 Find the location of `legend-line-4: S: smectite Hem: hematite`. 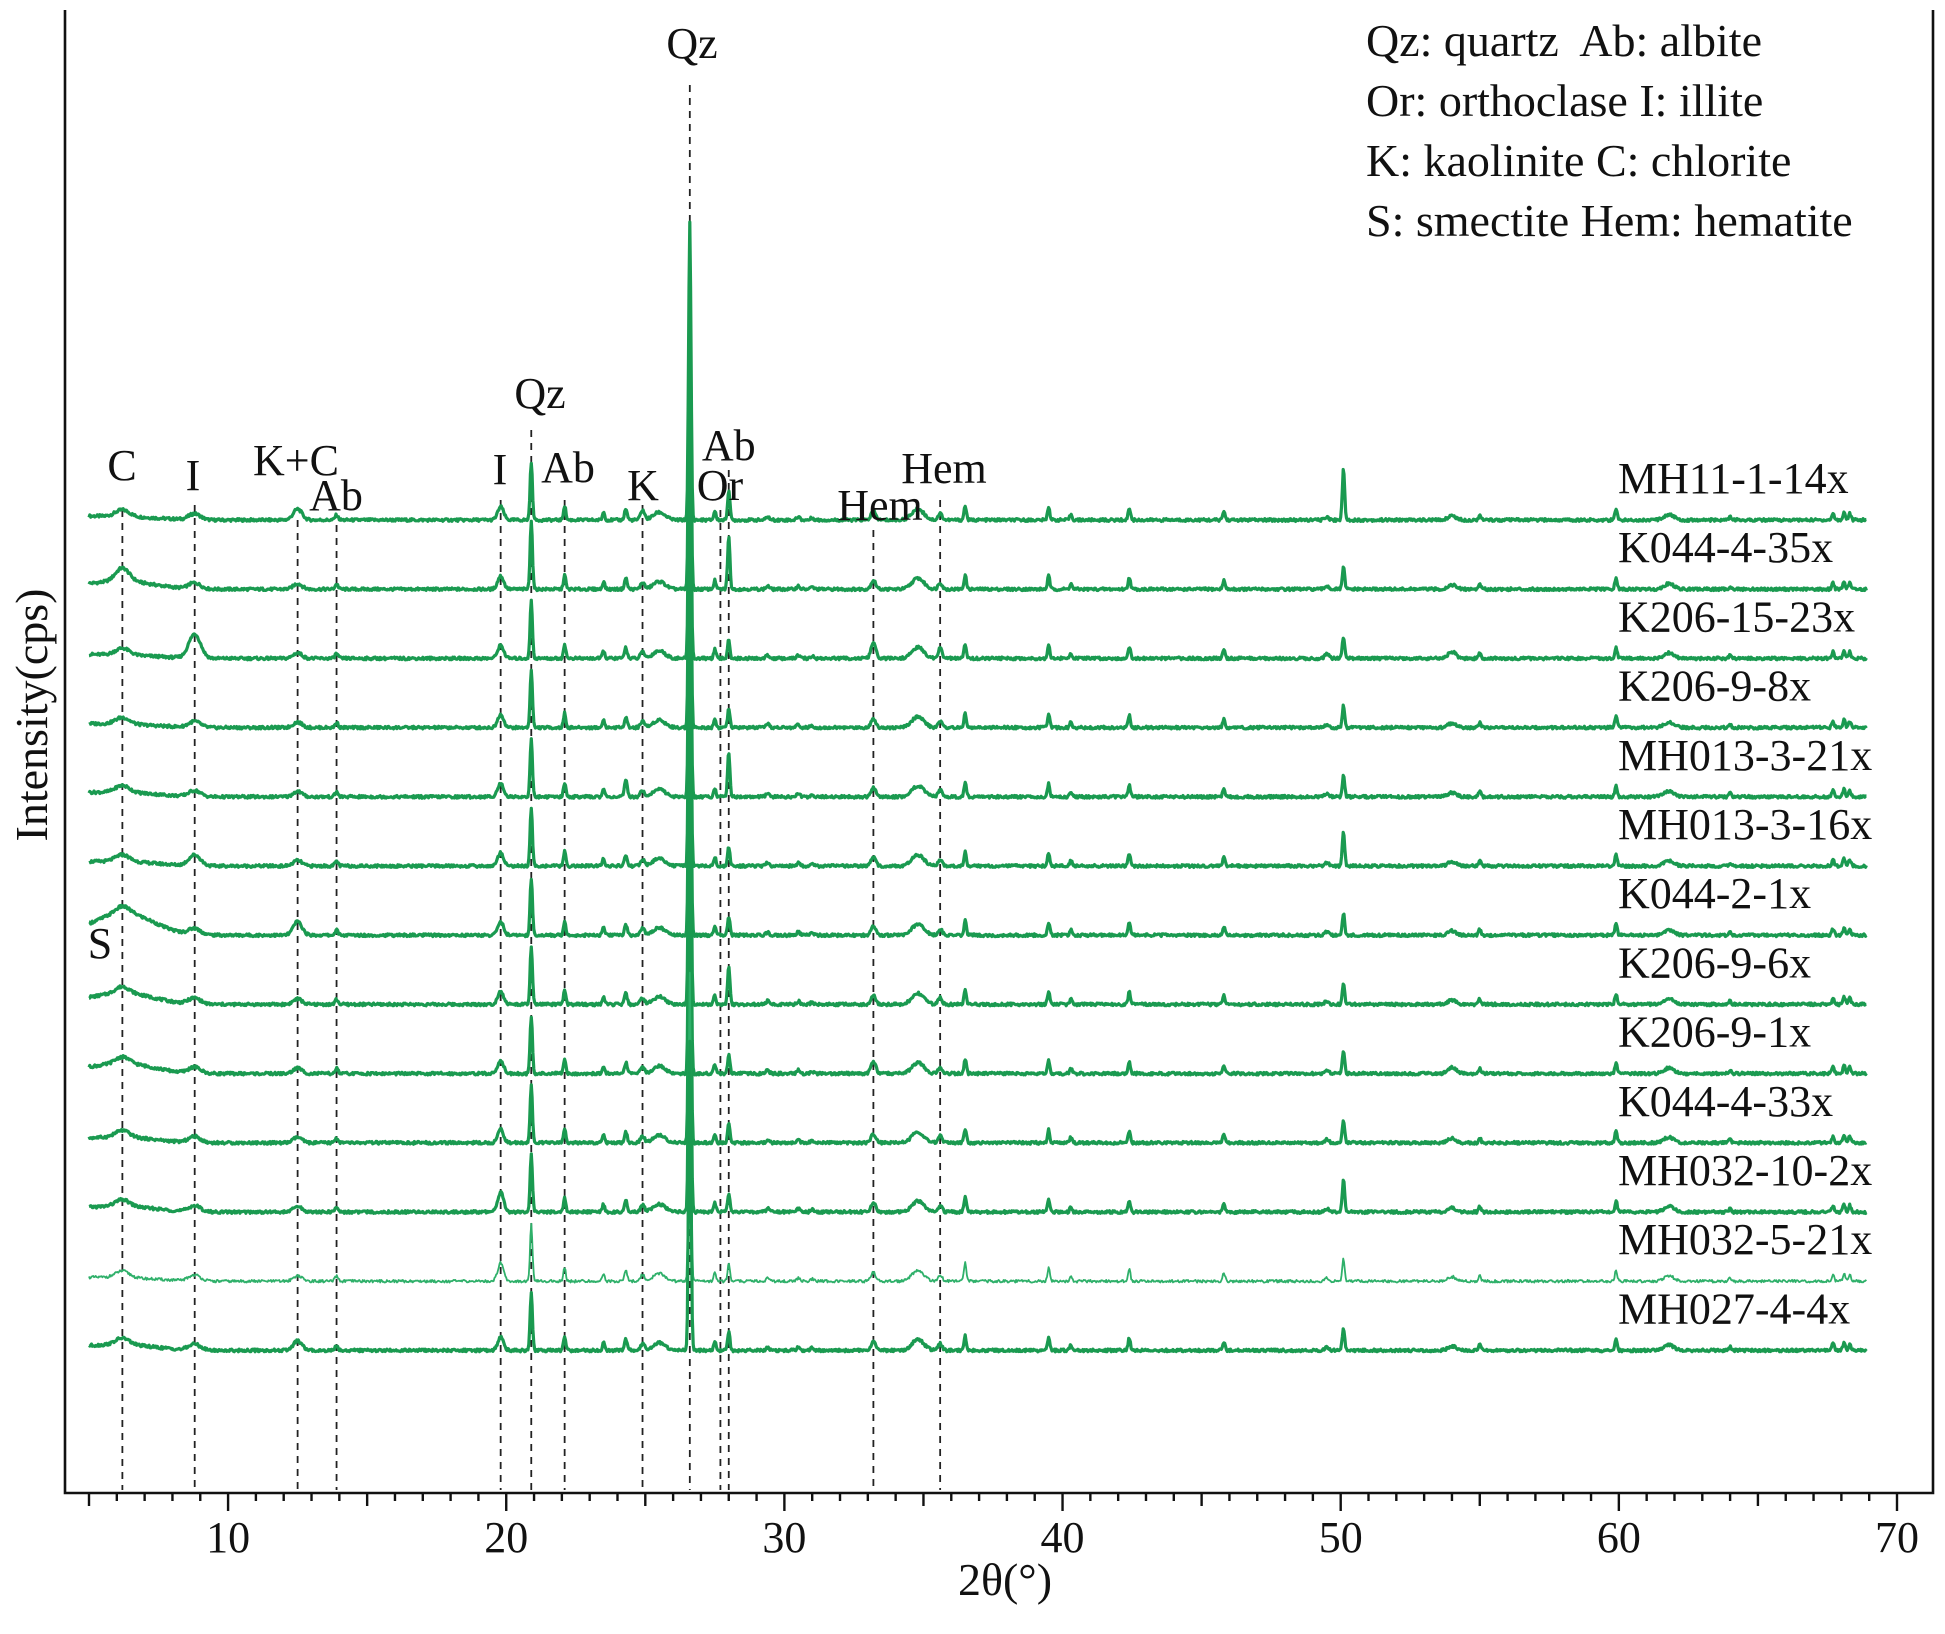

legend-line-4: S: smectite Hem: hematite is located at coordinates (1609, 220).